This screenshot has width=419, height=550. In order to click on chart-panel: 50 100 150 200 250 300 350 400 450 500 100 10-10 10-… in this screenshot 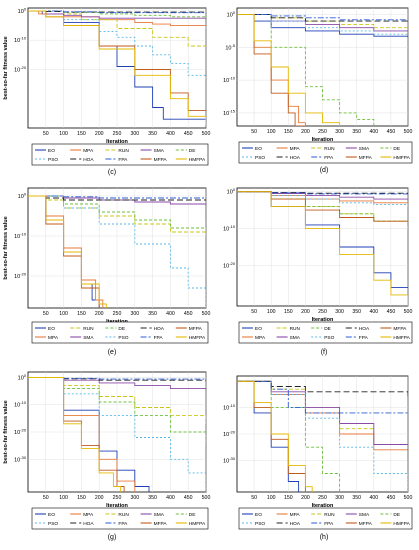, I will do `click(317, 271)`.